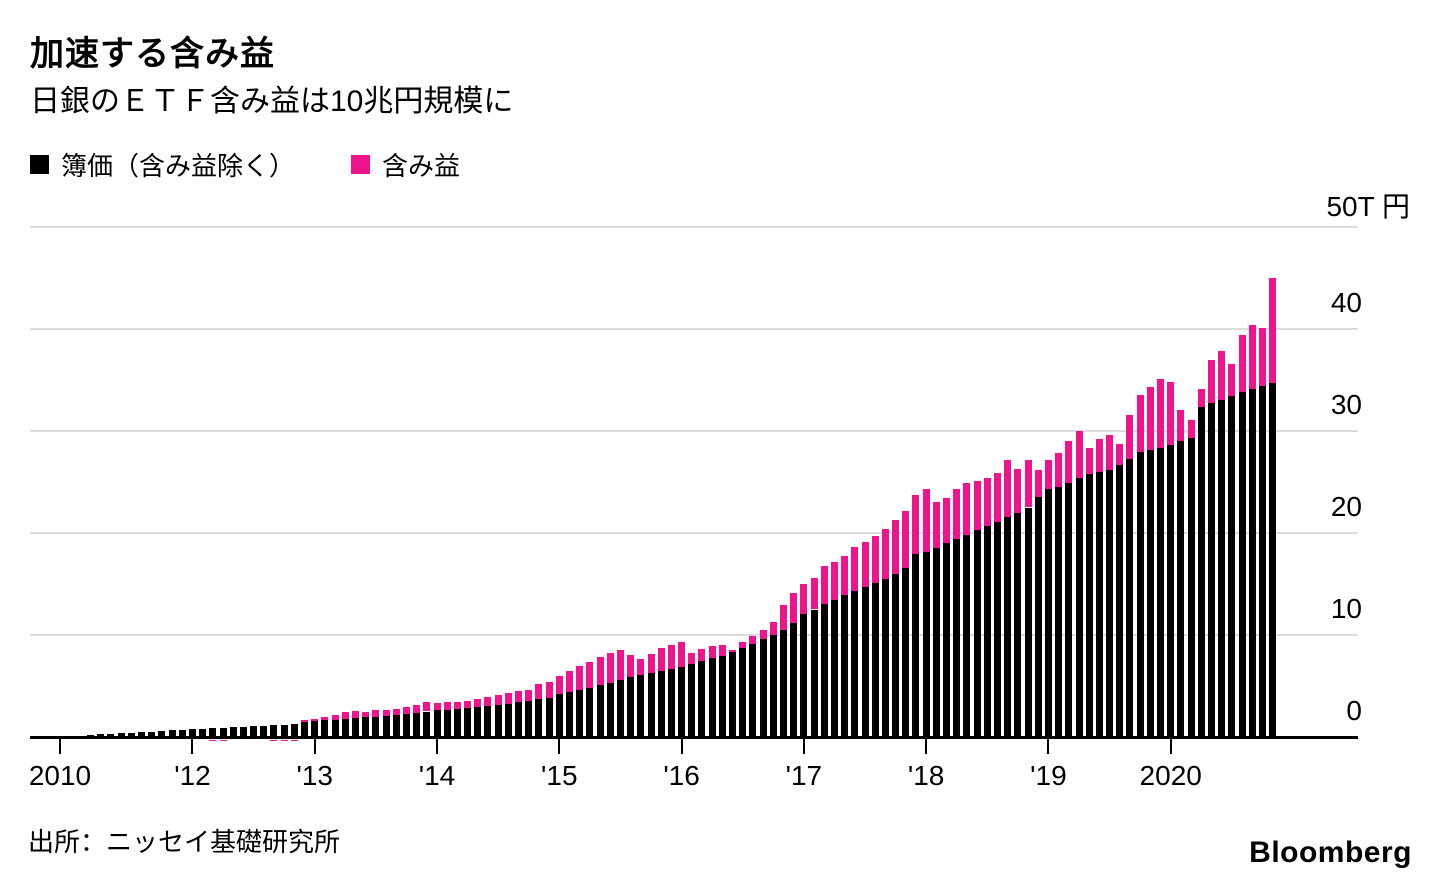 Image resolution: width=1440 pixels, height=880 pixels. I want to click on unrealized-gain-swatch-icon, so click(361, 164).